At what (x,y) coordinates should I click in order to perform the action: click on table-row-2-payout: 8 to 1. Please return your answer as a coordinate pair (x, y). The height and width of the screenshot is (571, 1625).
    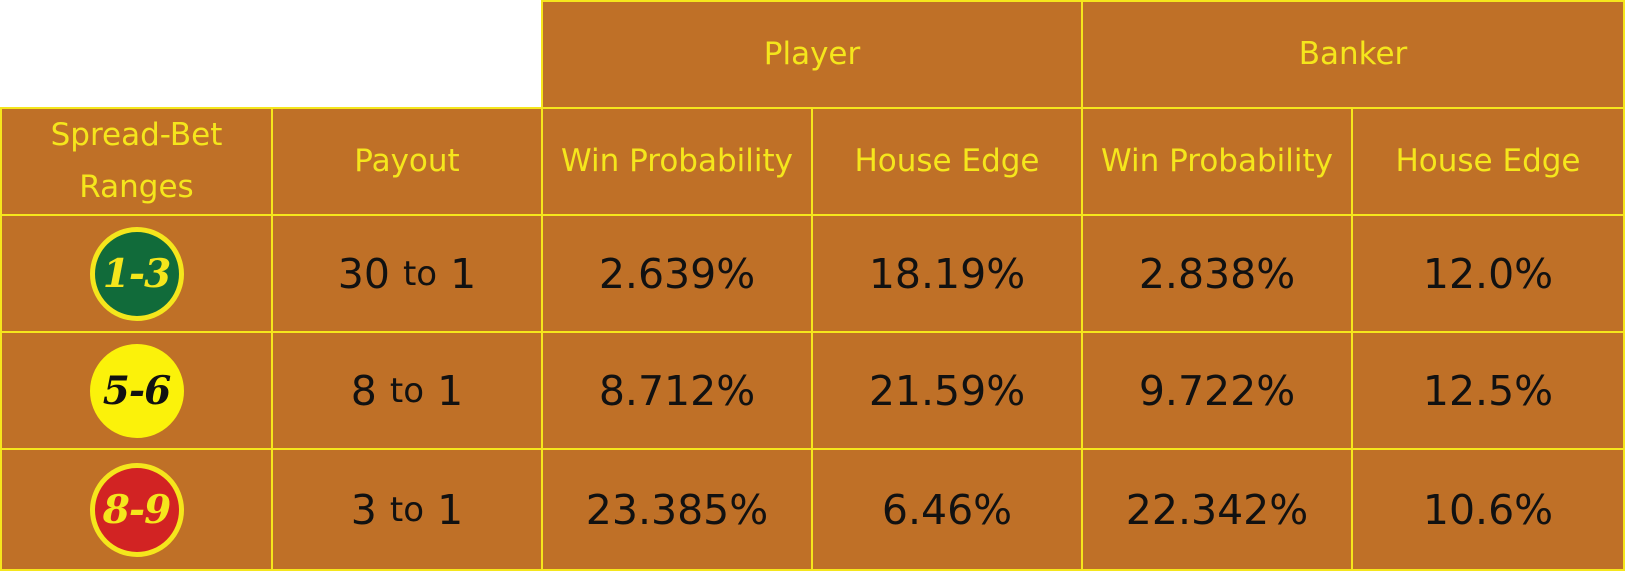
    Looking at the image, I should click on (407, 390).